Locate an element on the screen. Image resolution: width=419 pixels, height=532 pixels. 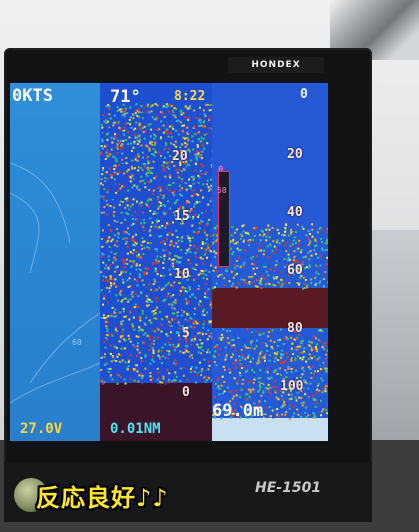
right-scale-tick: 80 is located at coordinates (295, 328).